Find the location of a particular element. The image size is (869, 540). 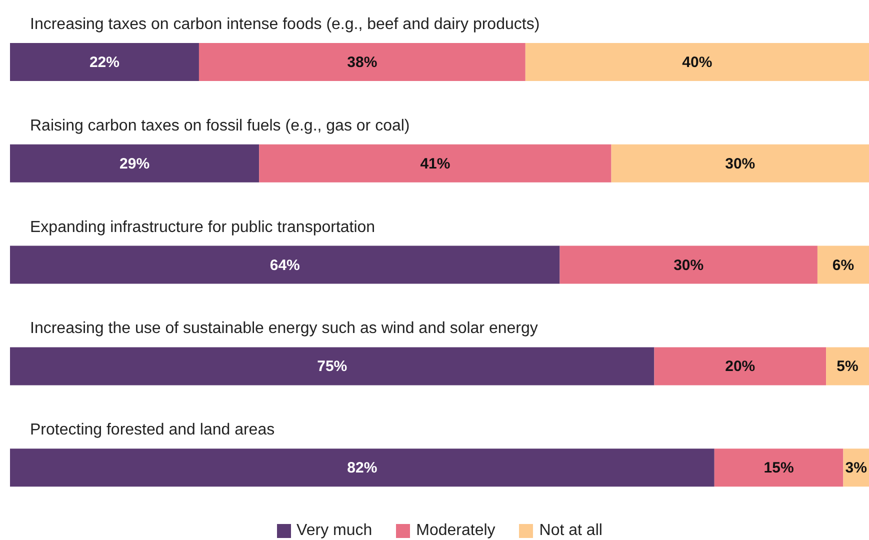

data-label: 22% is located at coordinates (104, 62).